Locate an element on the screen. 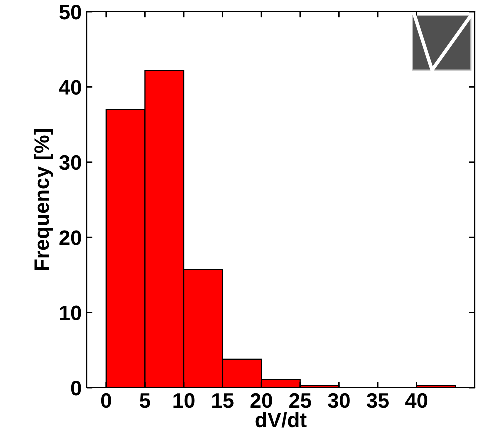  x-tick-label: 10 is located at coordinates (184, 400).